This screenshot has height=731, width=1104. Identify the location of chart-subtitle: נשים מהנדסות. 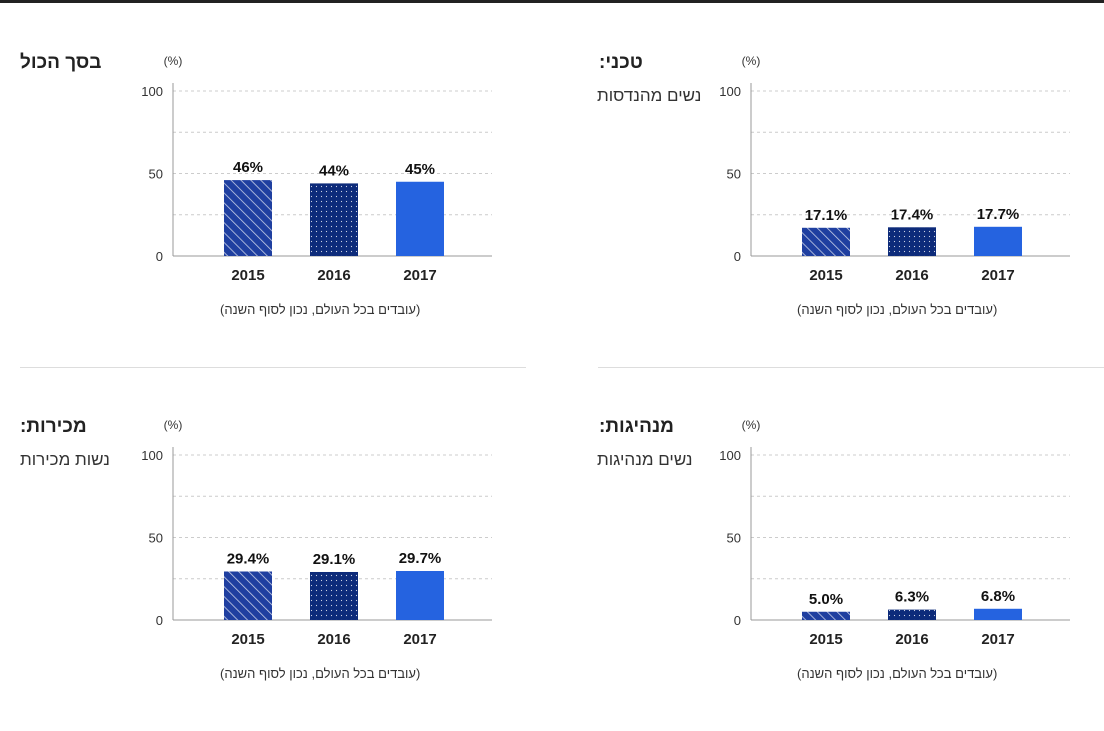
(649, 95).